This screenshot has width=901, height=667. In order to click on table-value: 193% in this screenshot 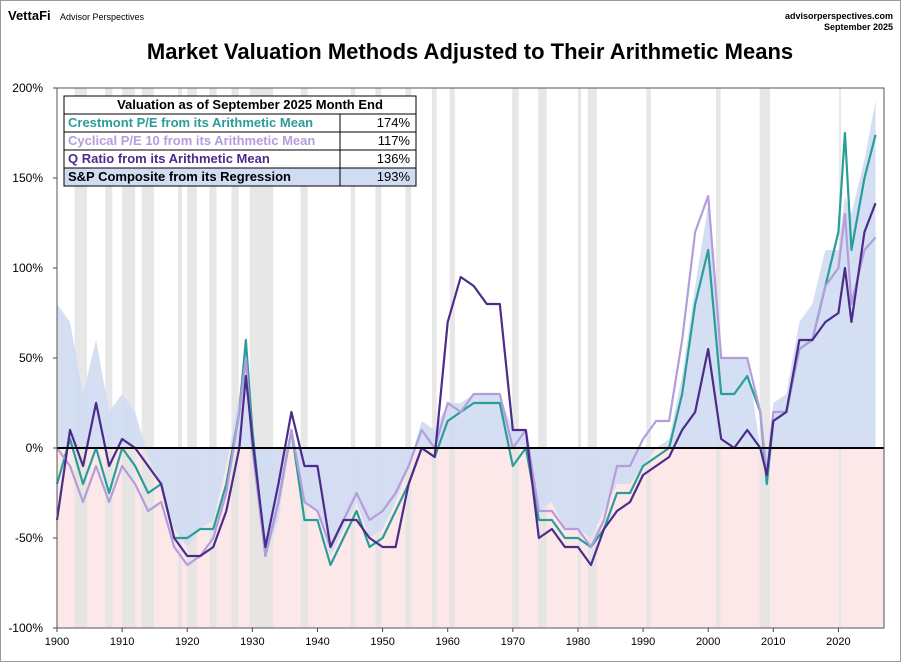, I will do `click(394, 176)`.